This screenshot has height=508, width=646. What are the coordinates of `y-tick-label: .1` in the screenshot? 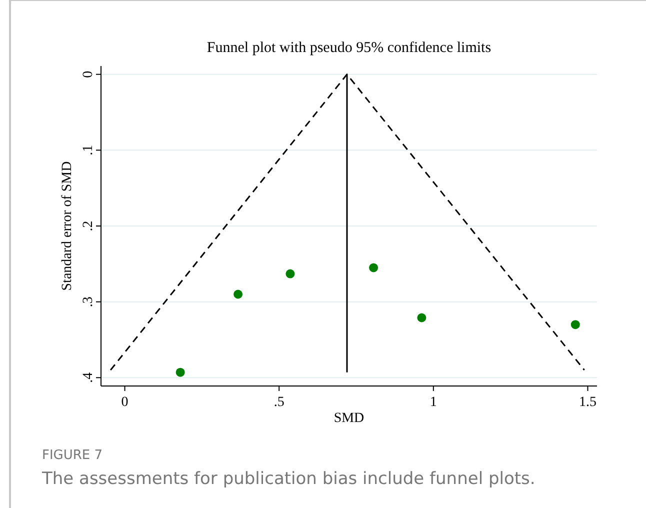 It's located at (88, 150).